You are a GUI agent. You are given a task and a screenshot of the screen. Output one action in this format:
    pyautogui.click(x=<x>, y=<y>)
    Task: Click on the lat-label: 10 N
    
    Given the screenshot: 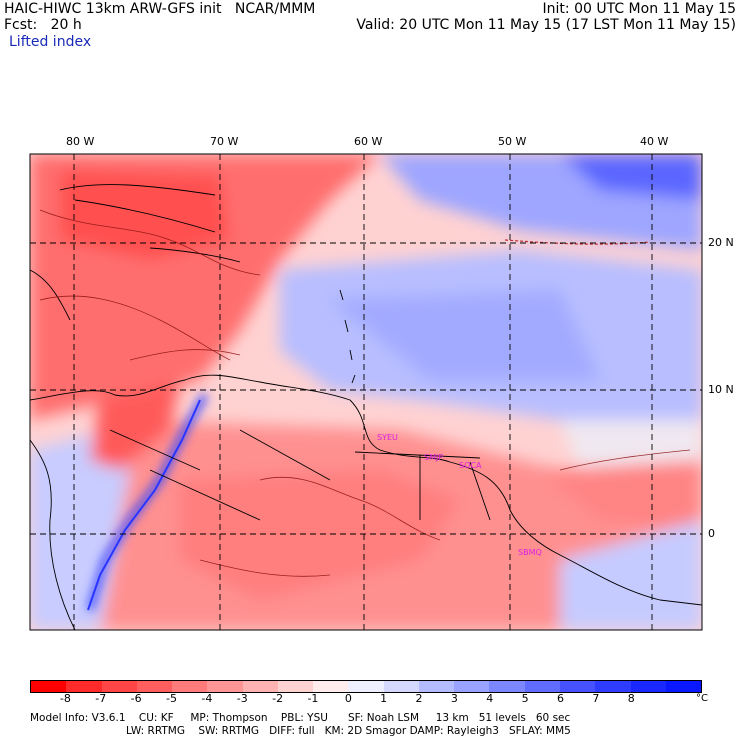 What is the action you would take?
    pyautogui.click(x=721, y=389)
    